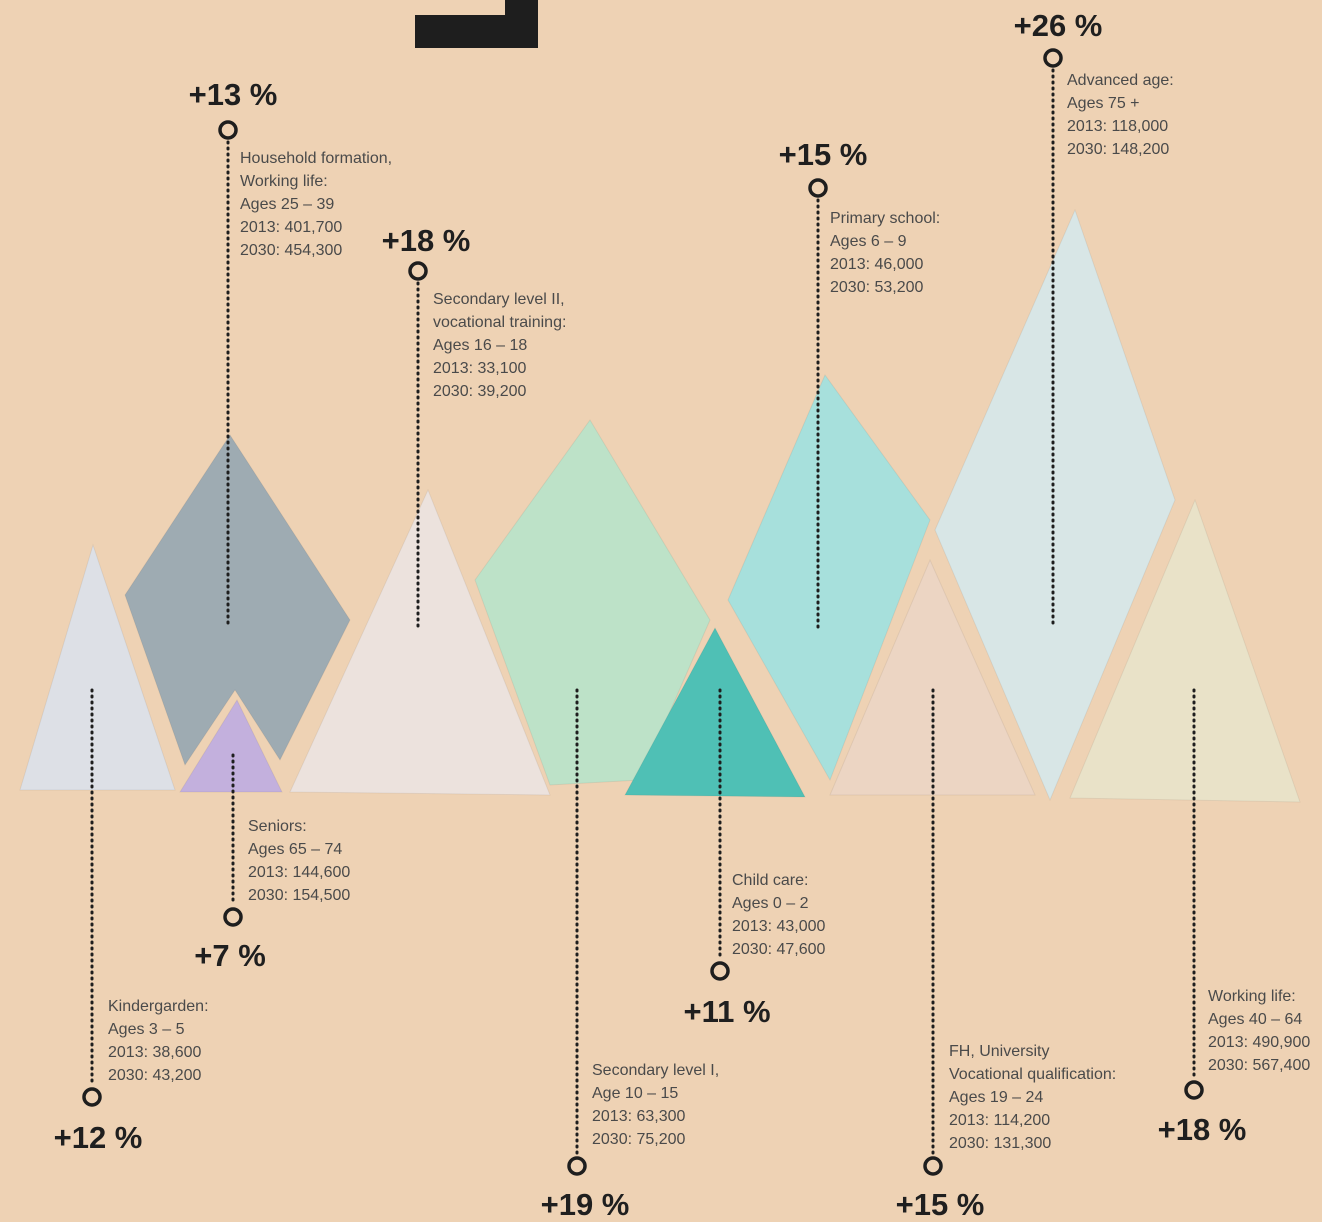  What do you see at coordinates (98, 1137) in the screenshot?
I see `percent-label: +12 %` at bounding box center [98, 1137].